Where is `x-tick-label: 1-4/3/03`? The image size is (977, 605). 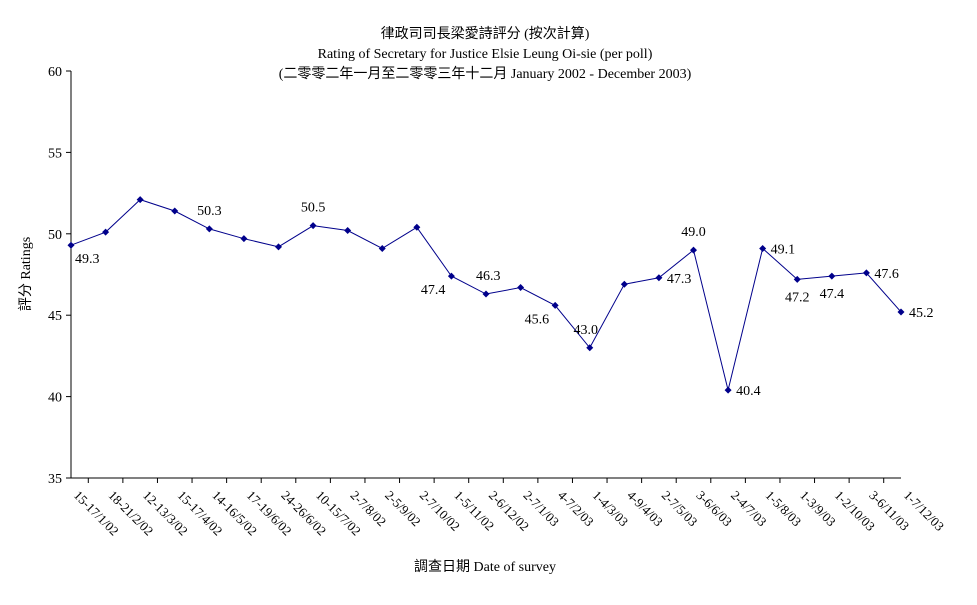 x-tick-label: 1-4/3/03 is located at coordinates (611, 509).